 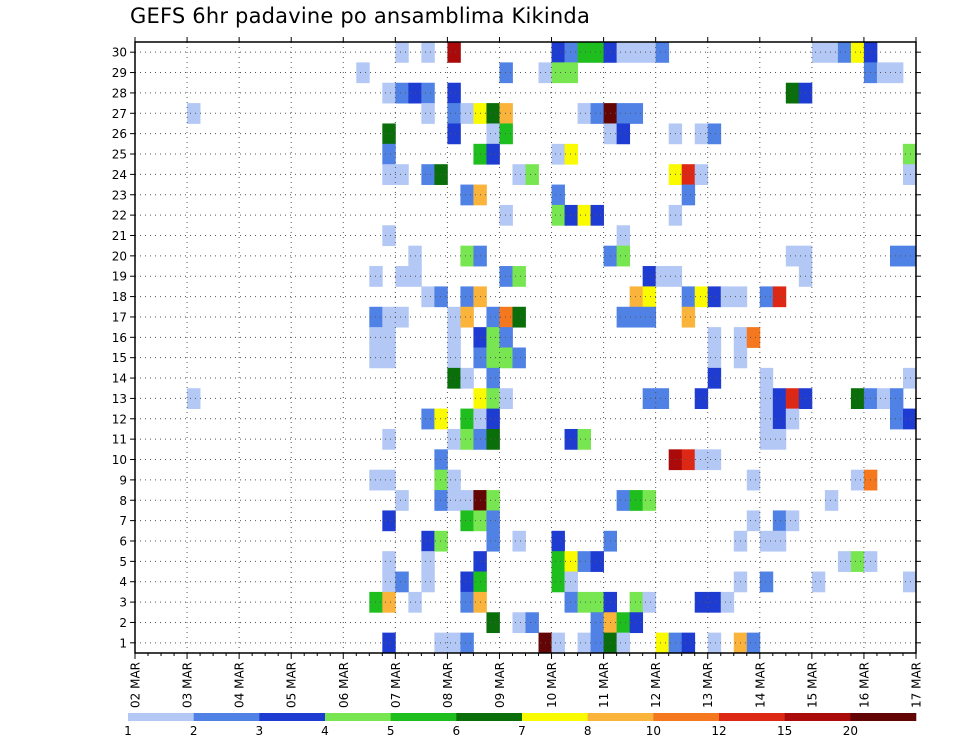 What do you see at coordinates (119, 256) in the screenshot?
I see `y-tick-label: 20` at bounding box center [119, 256].